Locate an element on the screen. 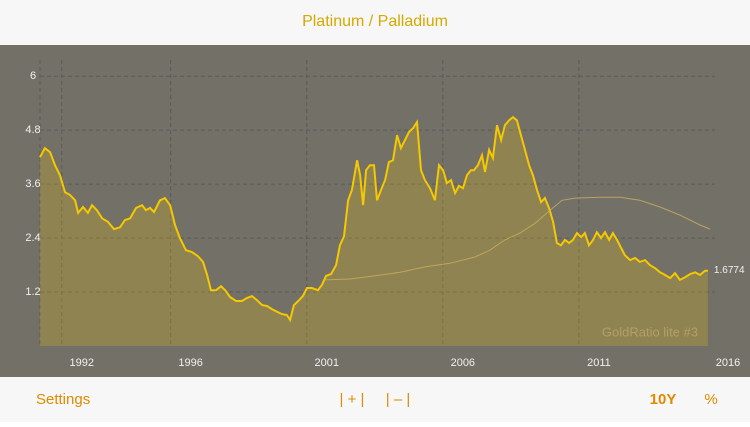  x-tick-label: 1992 is located at coordinates (82, 363).